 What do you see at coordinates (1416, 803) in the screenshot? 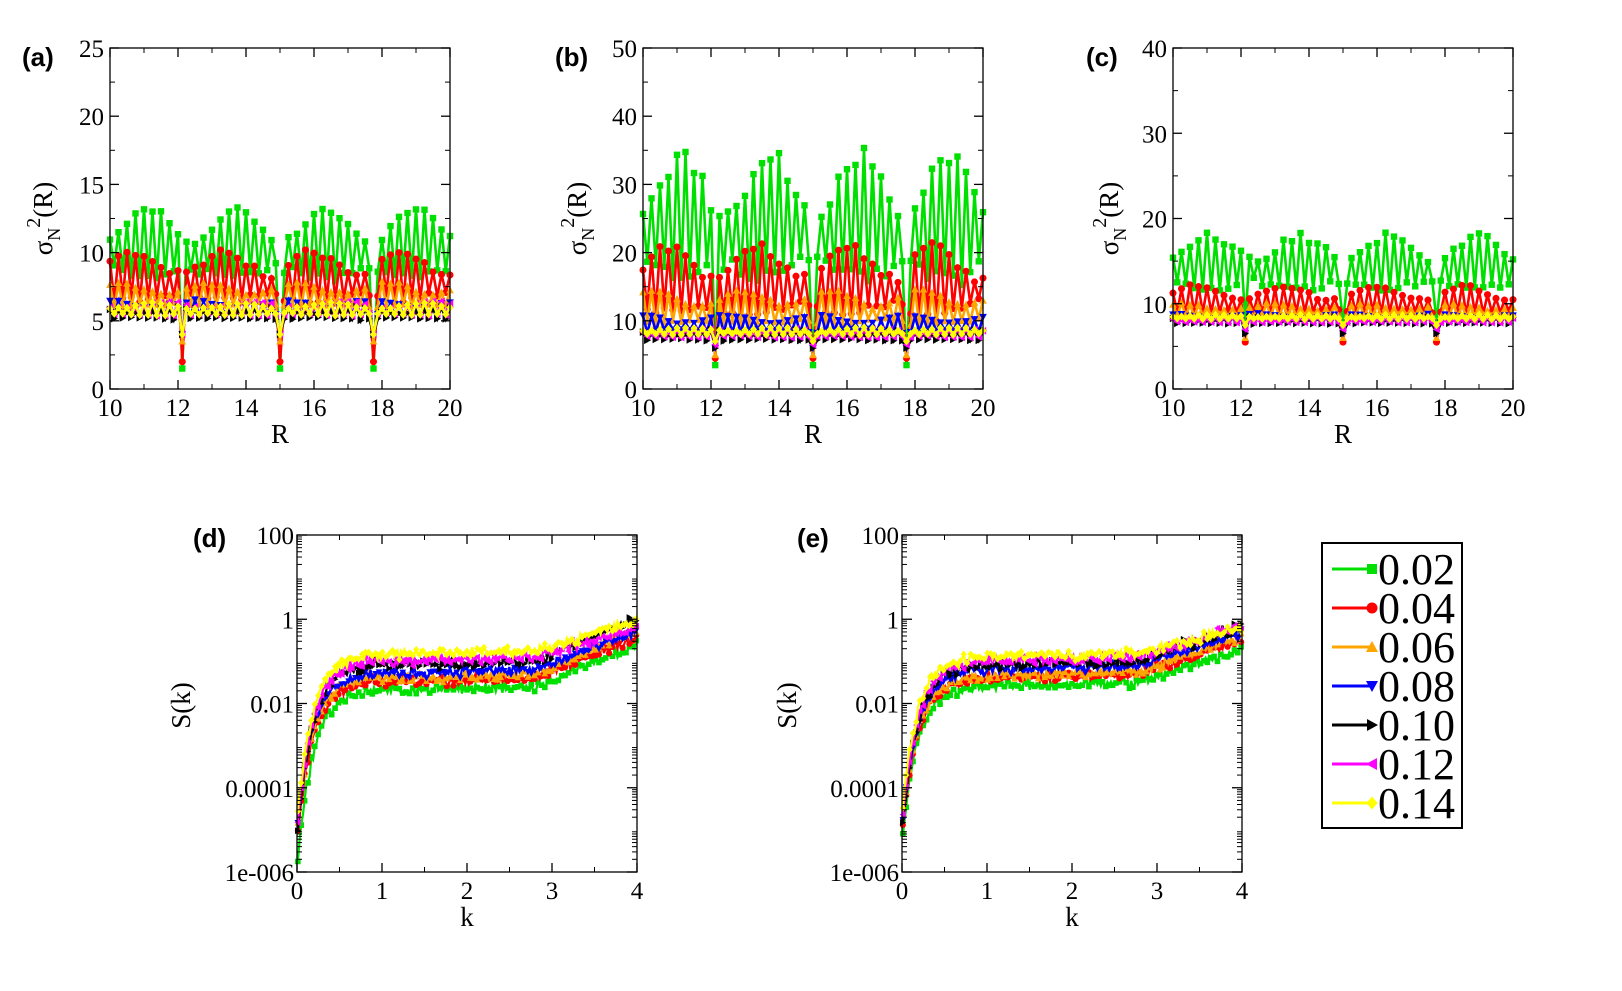
I see `legend-label: 0.14` at bounding box center [1416, 803].